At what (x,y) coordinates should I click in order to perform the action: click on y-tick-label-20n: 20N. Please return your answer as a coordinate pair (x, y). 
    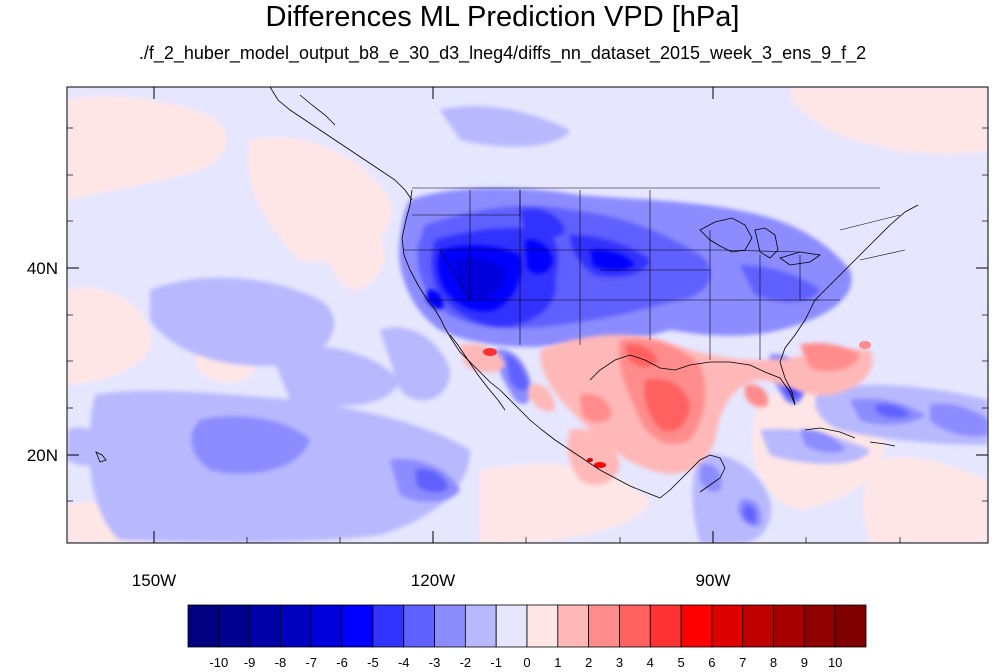
    Looking at the image, I should click on (42, 455).